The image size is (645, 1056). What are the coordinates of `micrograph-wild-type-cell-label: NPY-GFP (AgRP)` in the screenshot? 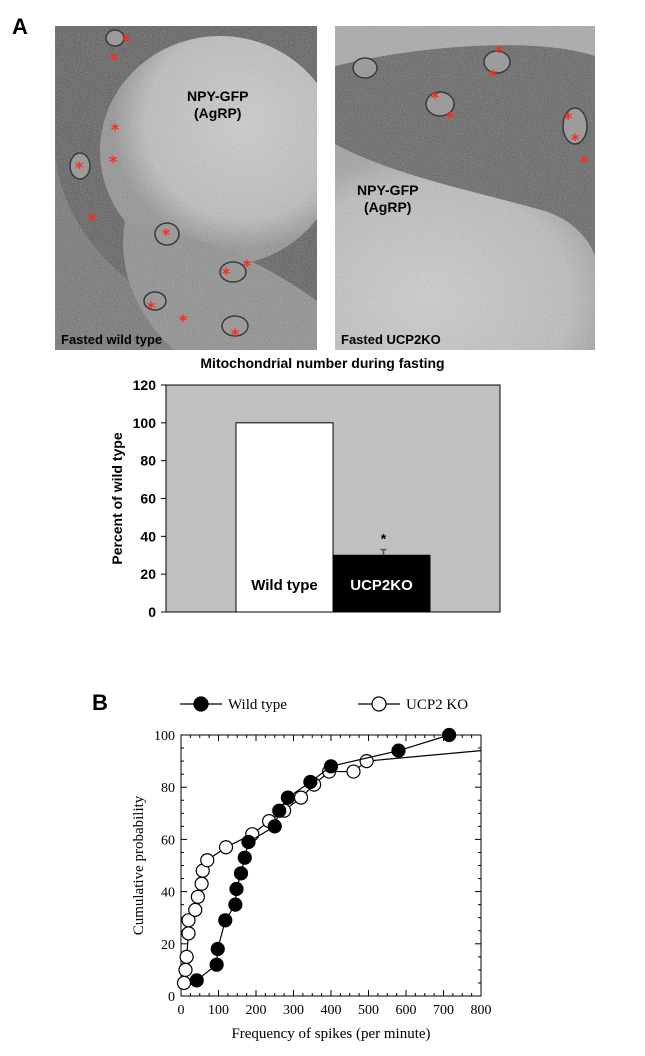 It's located at (217, 105).